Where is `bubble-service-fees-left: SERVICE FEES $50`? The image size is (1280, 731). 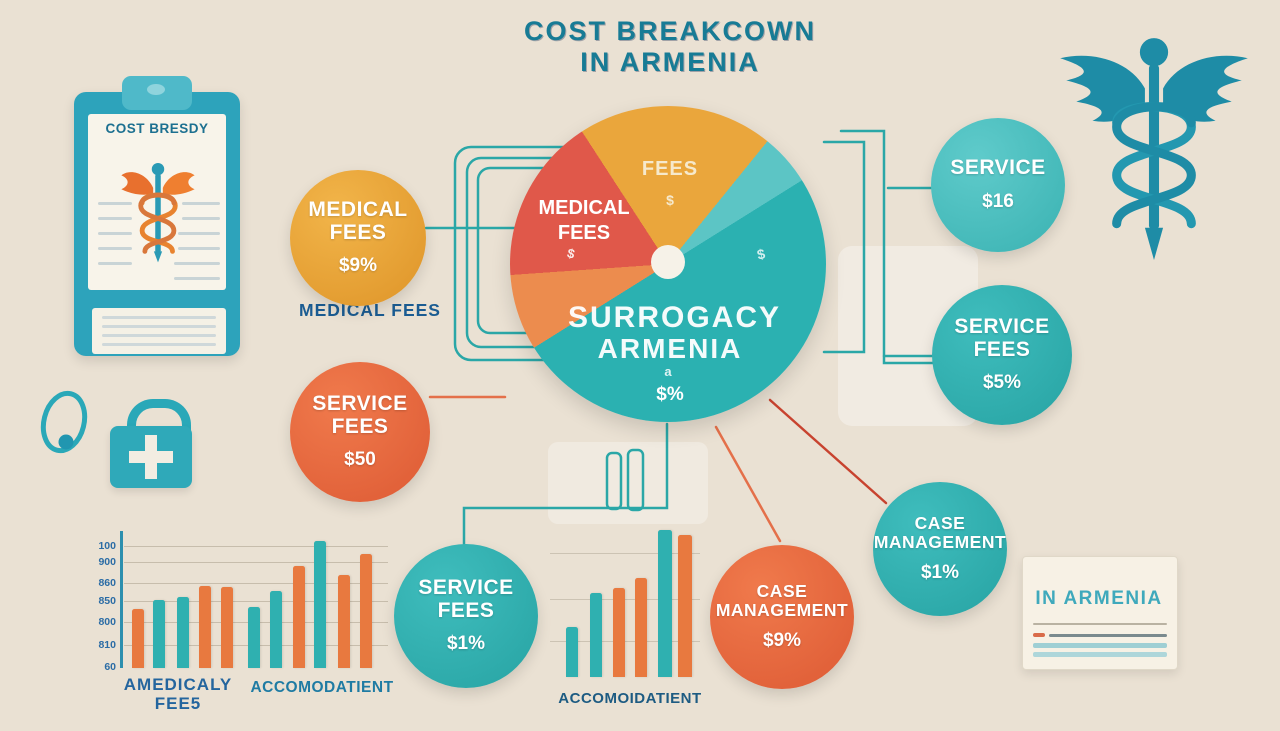
bubble-service-fees-left: SERVICE FEES $50 is located at coordinates (360, 432).